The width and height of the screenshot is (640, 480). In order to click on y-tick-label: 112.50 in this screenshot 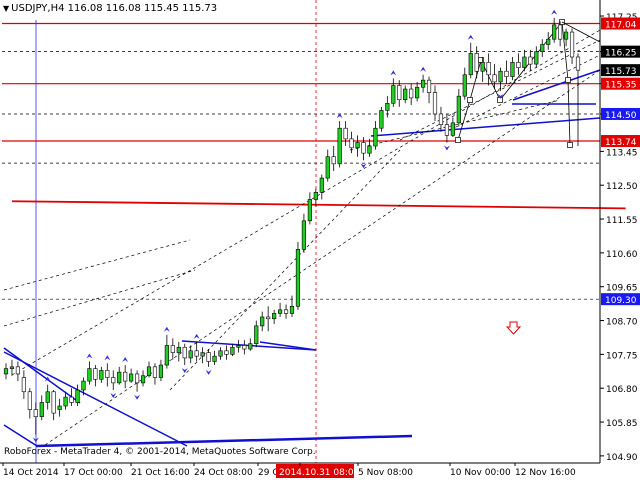, I will do `click(622, 187)`.